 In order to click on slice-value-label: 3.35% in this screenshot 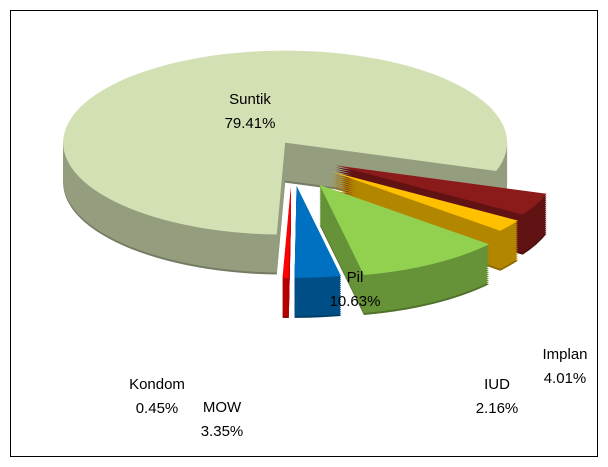, I will do `click(222, 431)`.